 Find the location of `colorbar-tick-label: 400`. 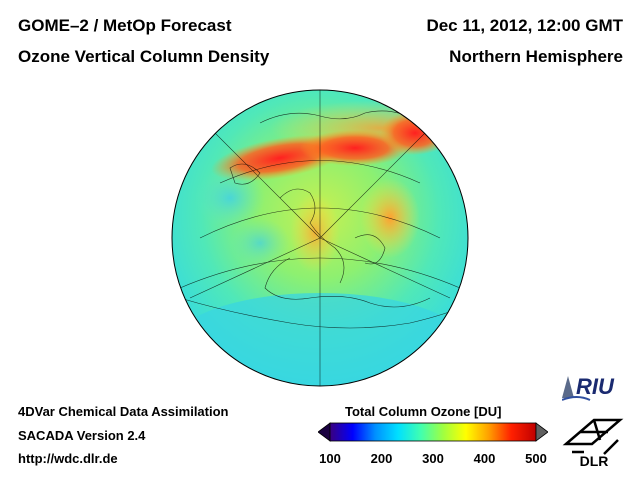

colorbar-tick-label: 400 is located at coordinates (484, 458).